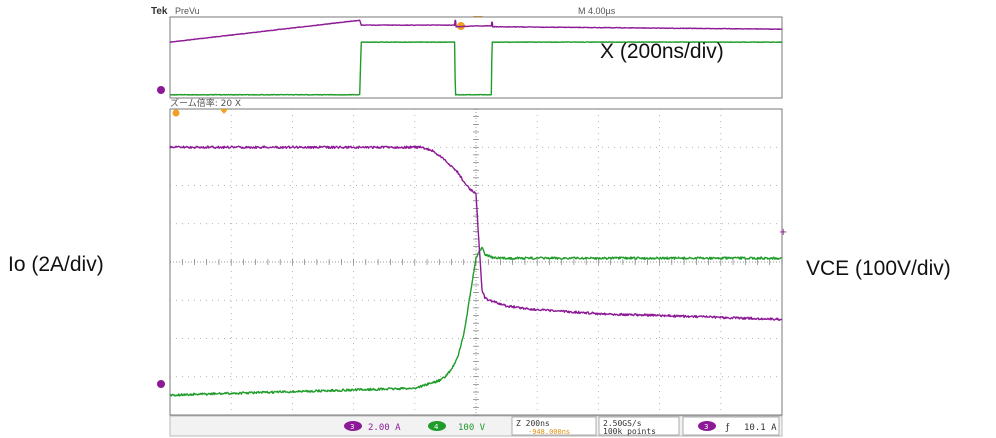 Image resolution: width=996 pixels, height=438 pixels. I want to click on svg-text: 4, so click(436, 427).